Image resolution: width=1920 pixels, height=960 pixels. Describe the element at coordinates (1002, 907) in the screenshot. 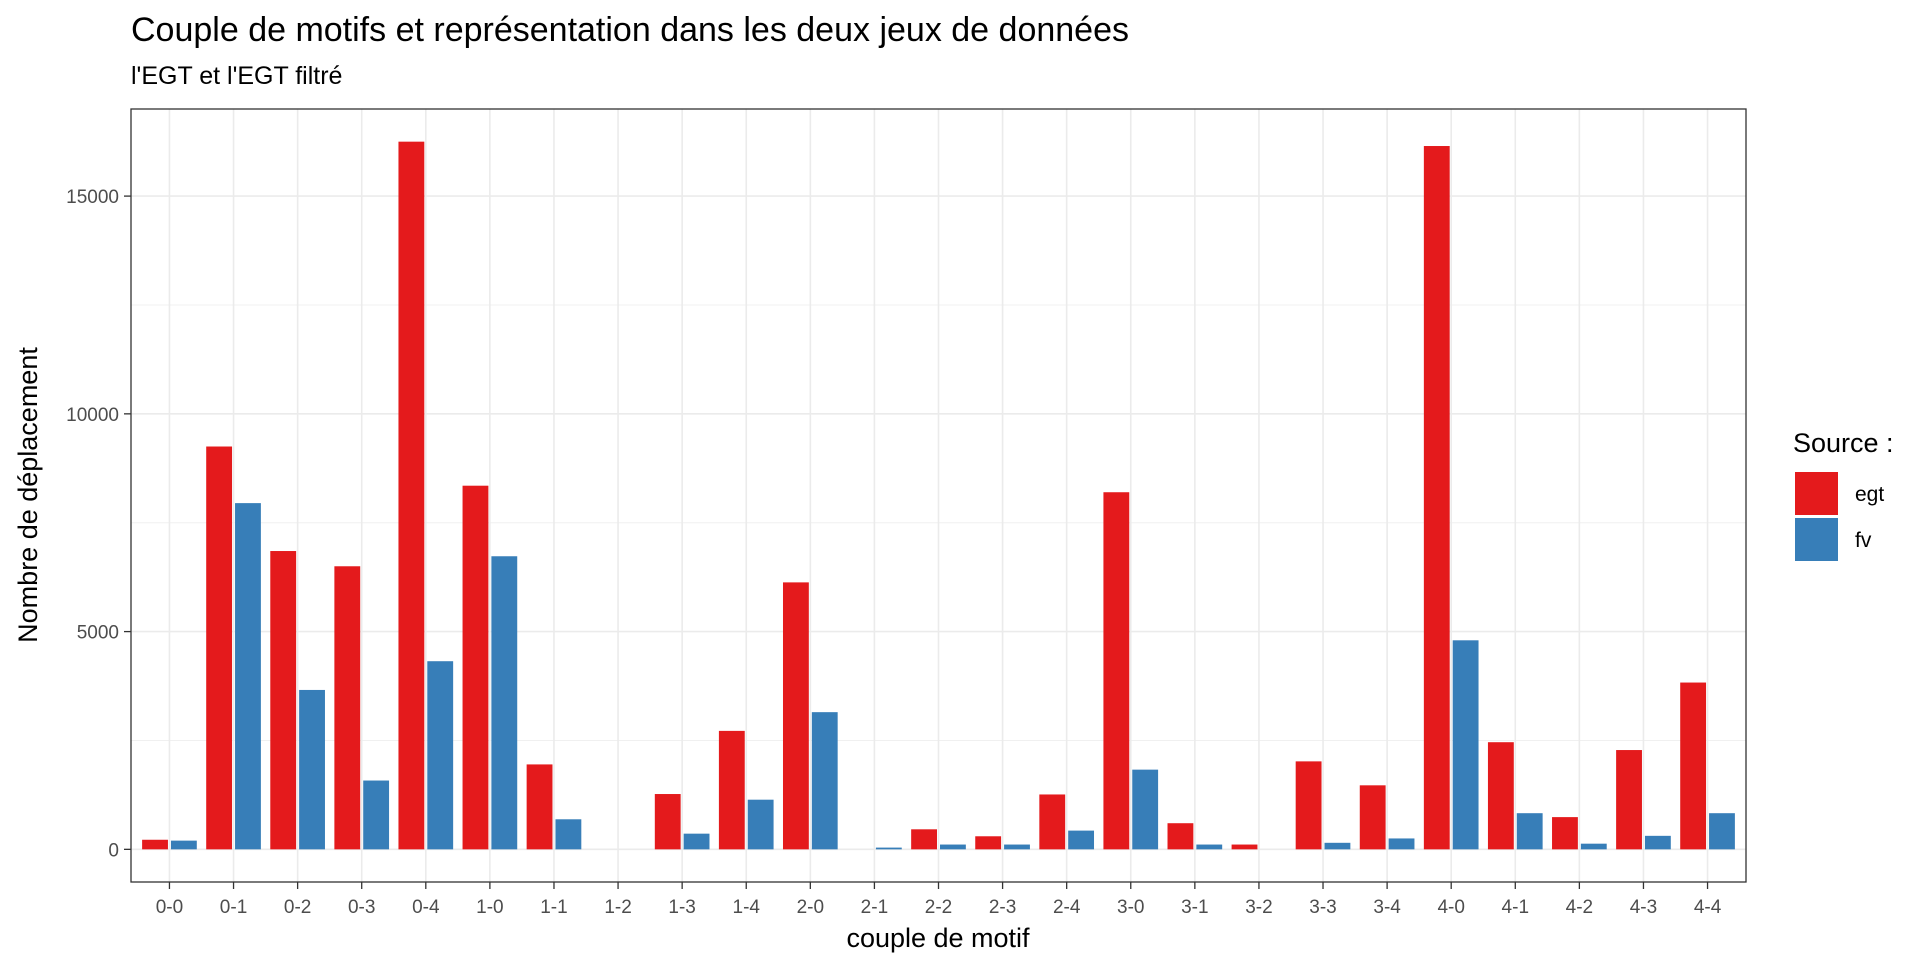

I see `x-tick-label: 2-3` at that location.